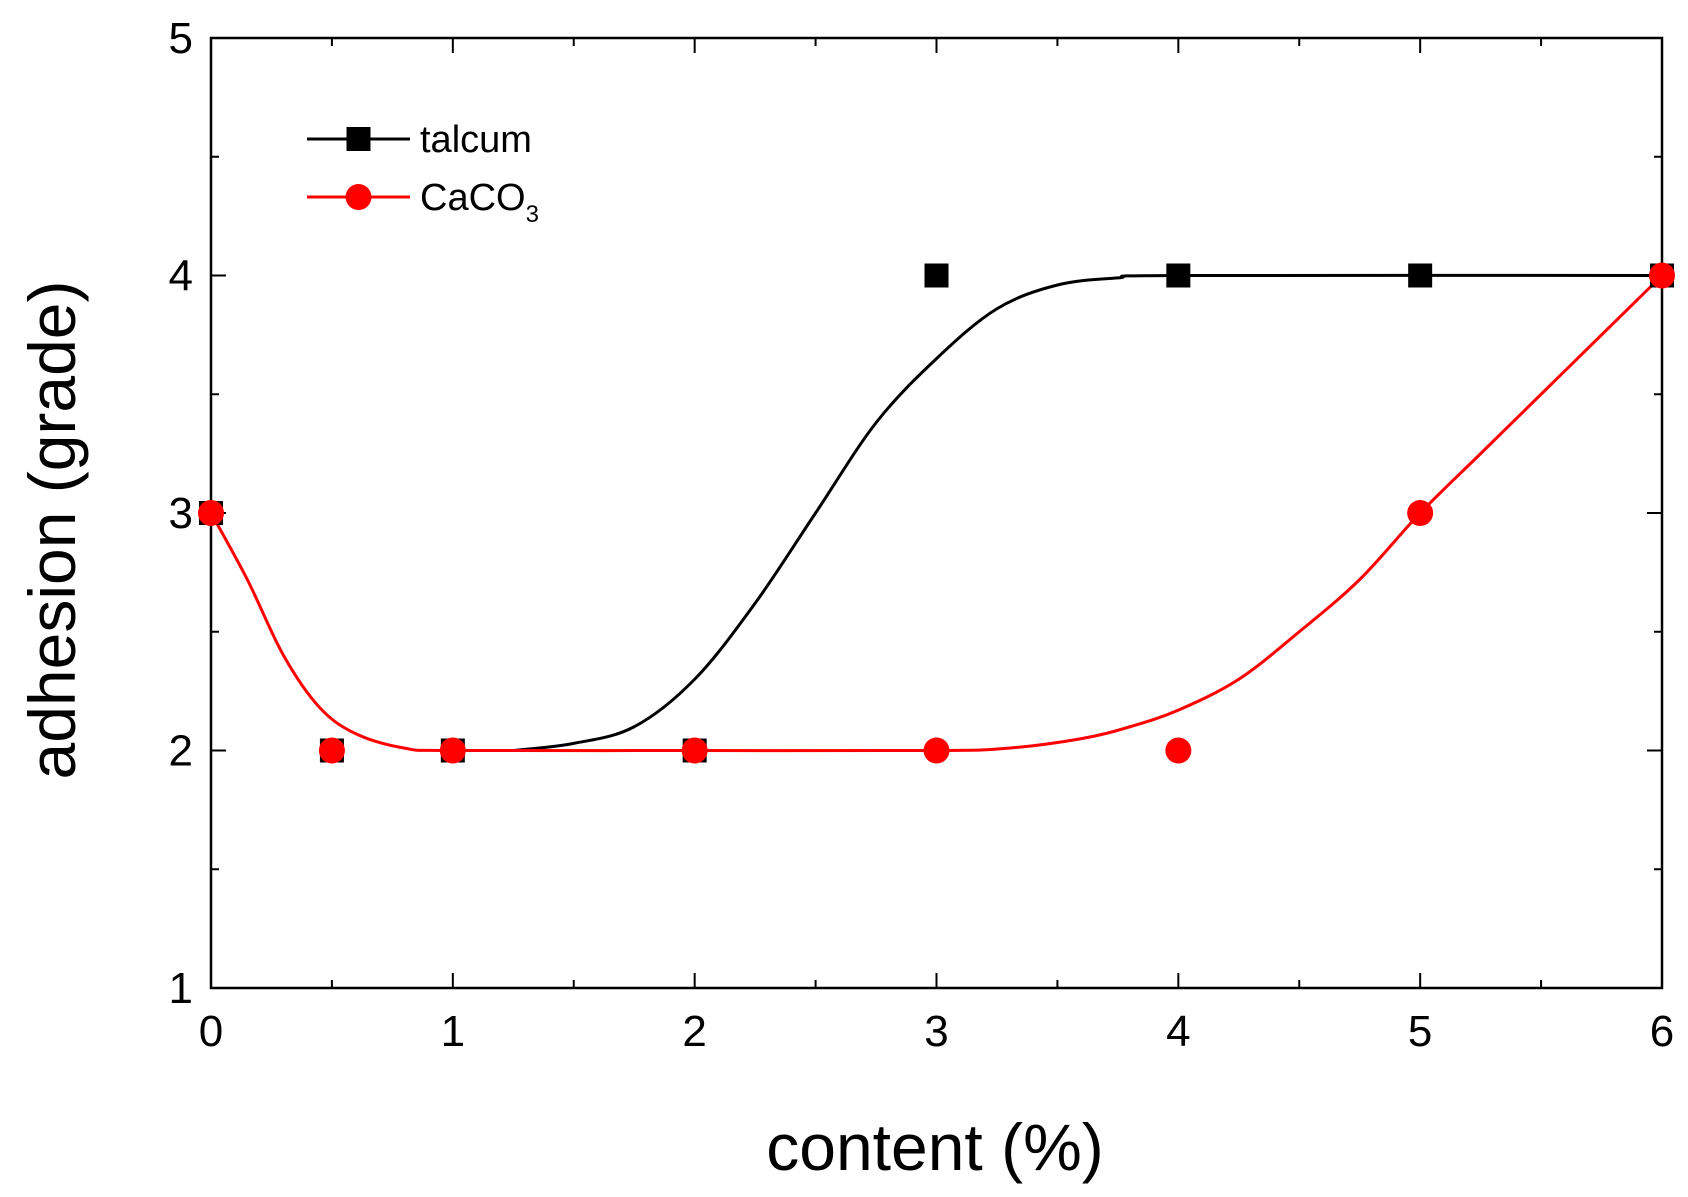 The height and width of the screenshot is (1197, 1688). What do you see at coordinates (181, 988) in the screenshot?
I see `y-tick-label: 1` at bounding box center [181, 988].